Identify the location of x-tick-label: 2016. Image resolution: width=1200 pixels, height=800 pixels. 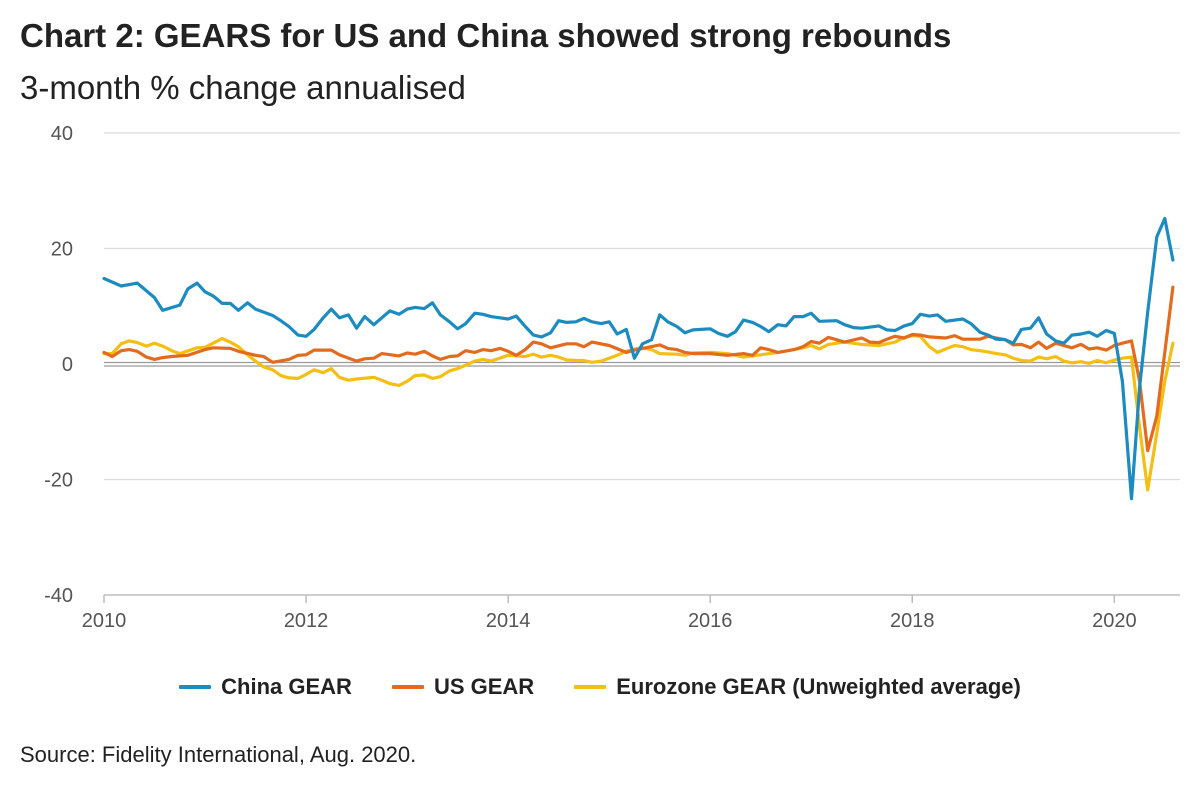
(710, 621).